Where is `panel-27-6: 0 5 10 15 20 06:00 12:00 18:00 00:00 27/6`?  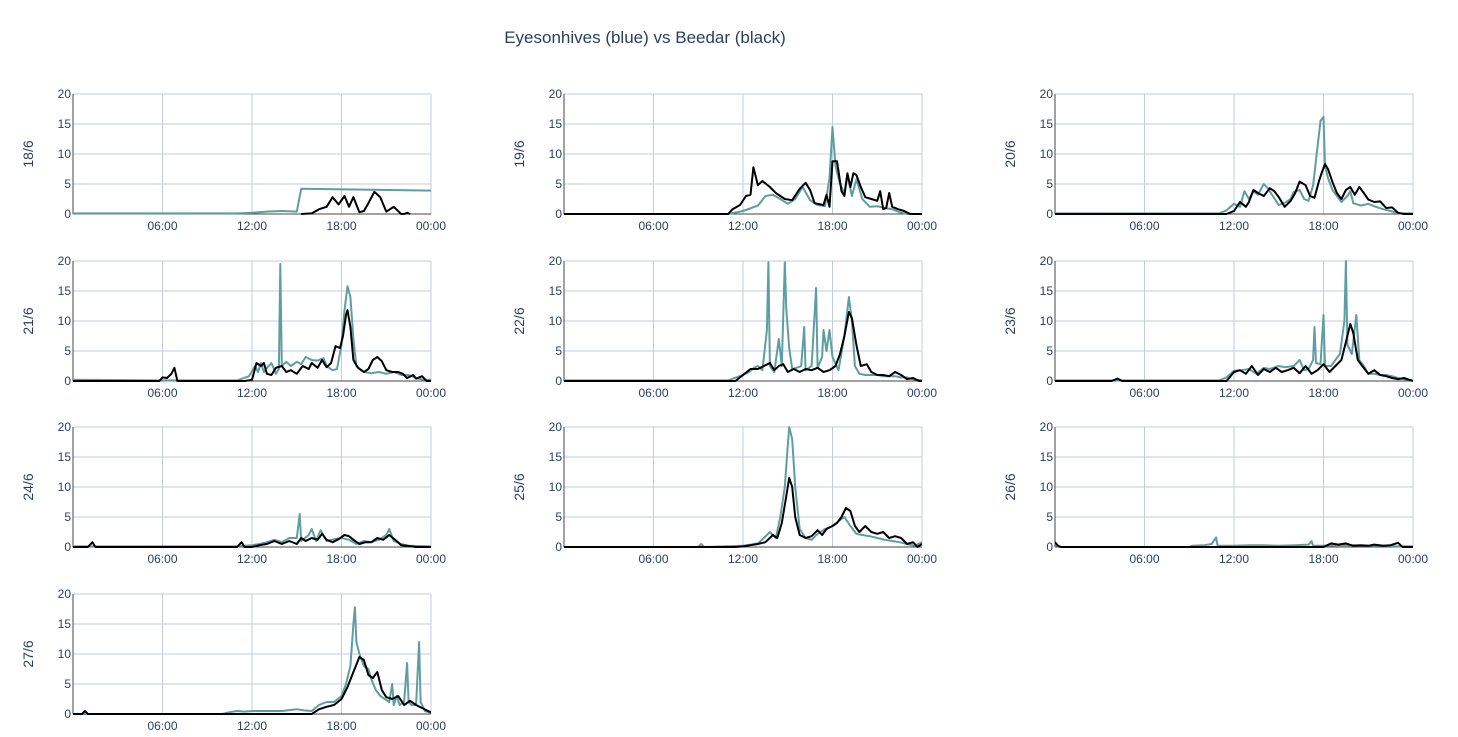
panel-27-6: 0 5 10 15 20 06:00 12:00 18:00 00:00 27/6 is located at coordinates (233, 660).